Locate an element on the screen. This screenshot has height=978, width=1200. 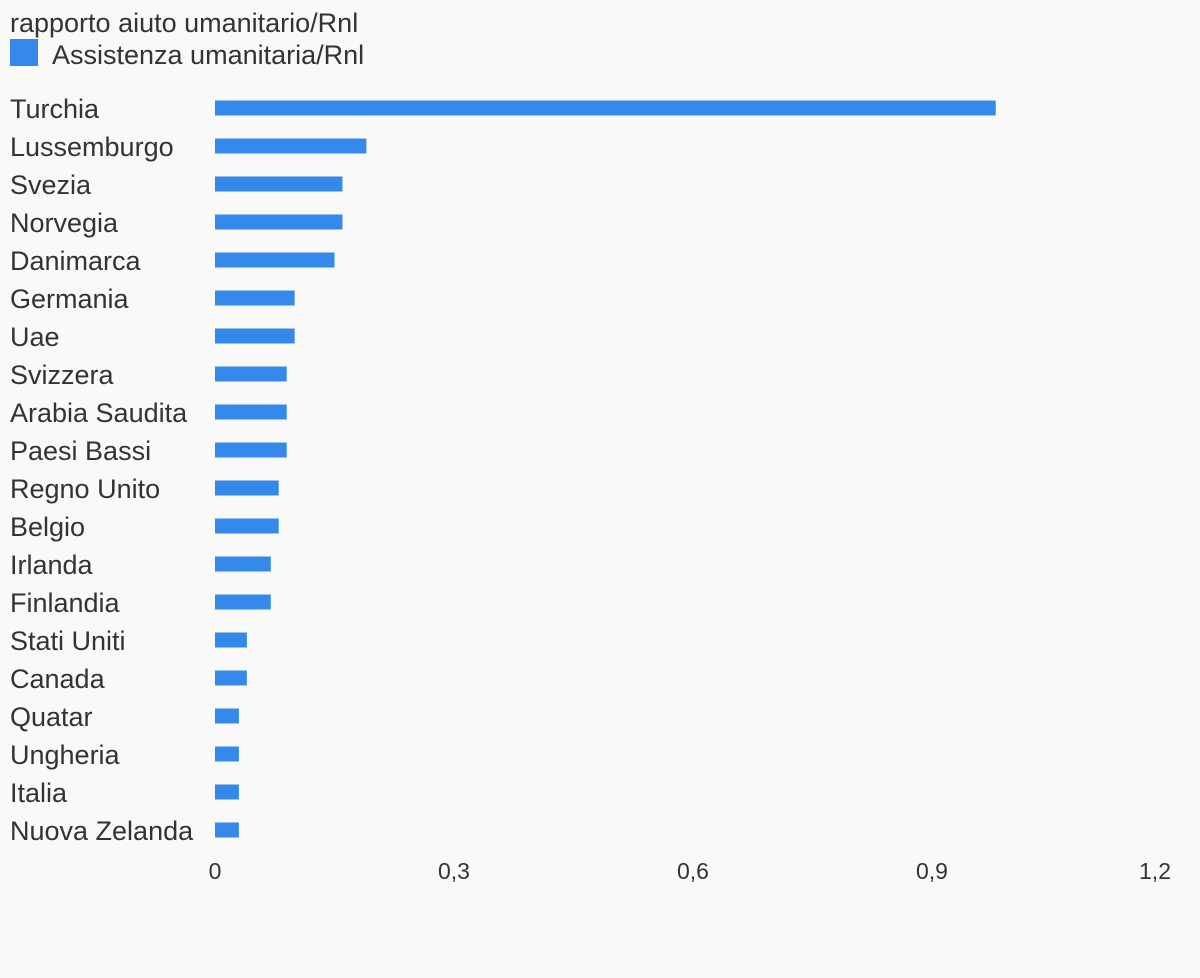
x-tick-label: 0,3 is located at coordinates (454, 871).